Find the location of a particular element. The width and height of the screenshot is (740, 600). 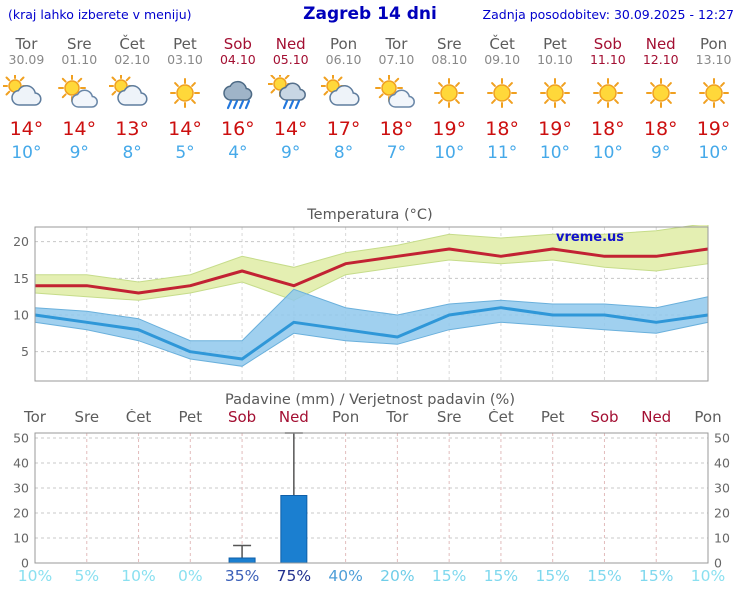

day-date: 07.10 is located at coordinates (396, 59).